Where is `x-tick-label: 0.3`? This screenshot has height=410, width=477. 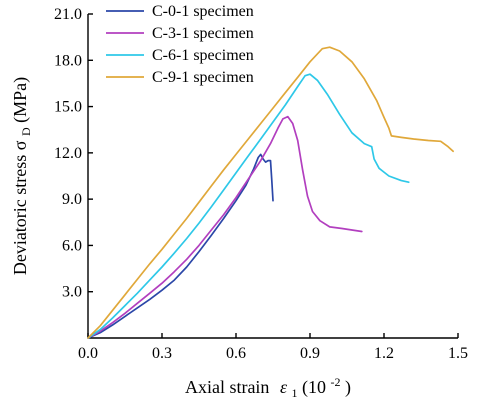
x-tick-label: 0.3 is located at coordinates (162, 353).